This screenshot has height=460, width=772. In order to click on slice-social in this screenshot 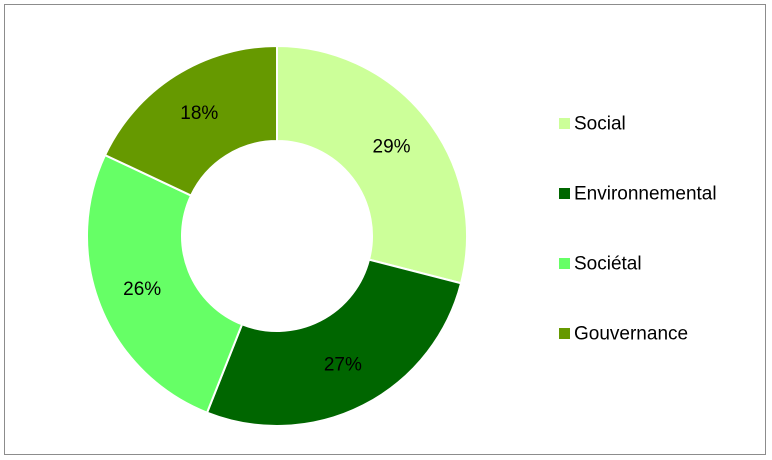, I will do `click(372, 164)`.